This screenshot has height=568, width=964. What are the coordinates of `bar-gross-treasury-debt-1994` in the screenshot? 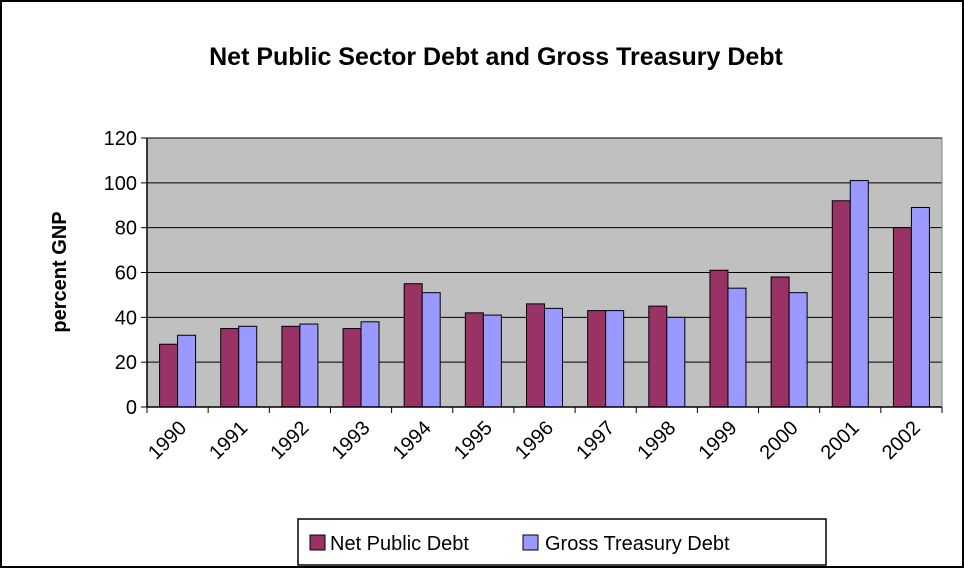 It's located at (431, 350).